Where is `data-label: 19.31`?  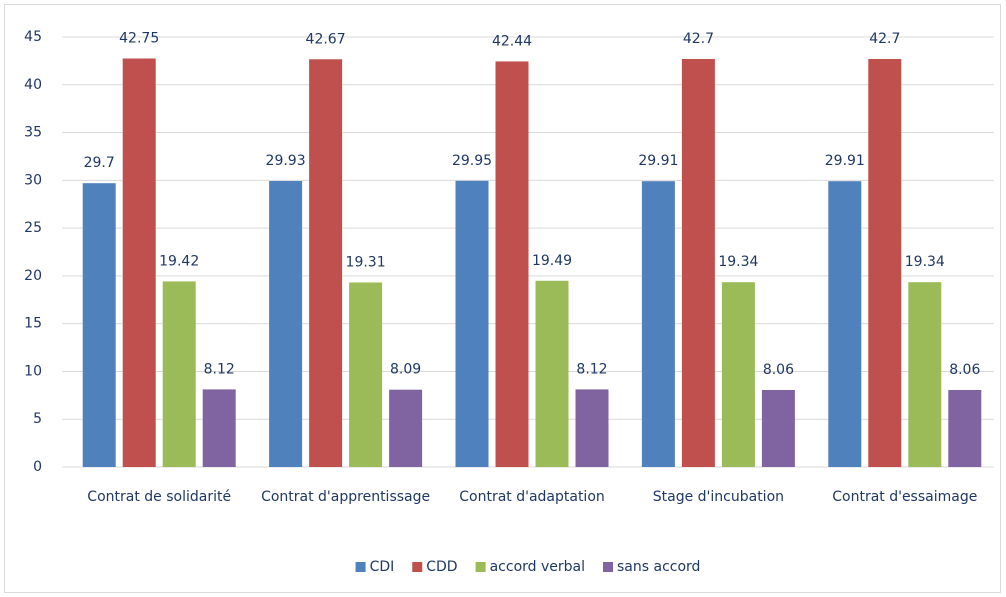 data-label: 19.31 is located at coordinates (366, 262).